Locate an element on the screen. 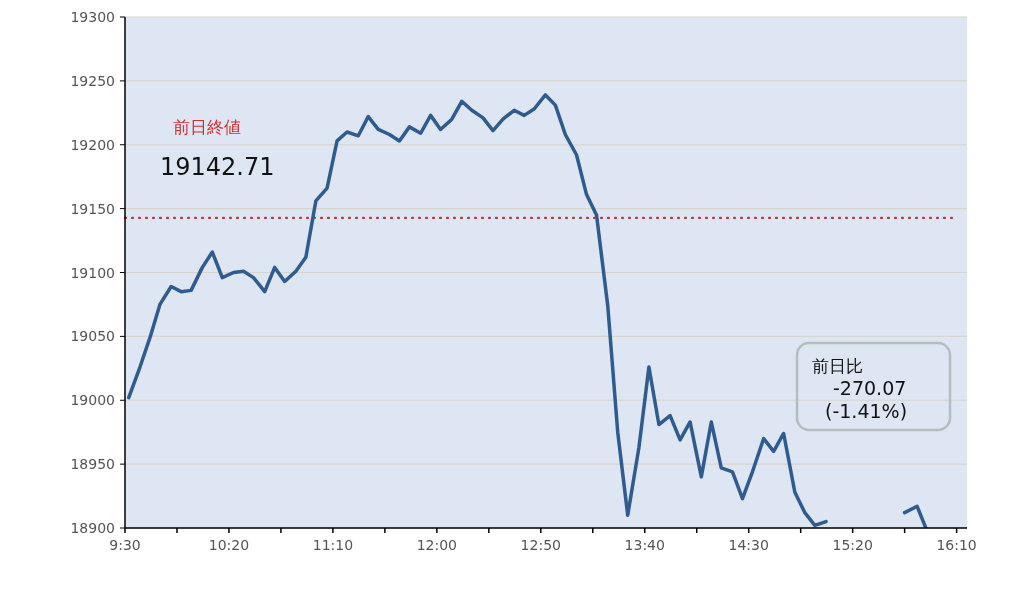 The height and width of the screenshot is (597, 1027). annotation: 前日比 -270.07 (-1.41%) is located at coordinates (860, 389).